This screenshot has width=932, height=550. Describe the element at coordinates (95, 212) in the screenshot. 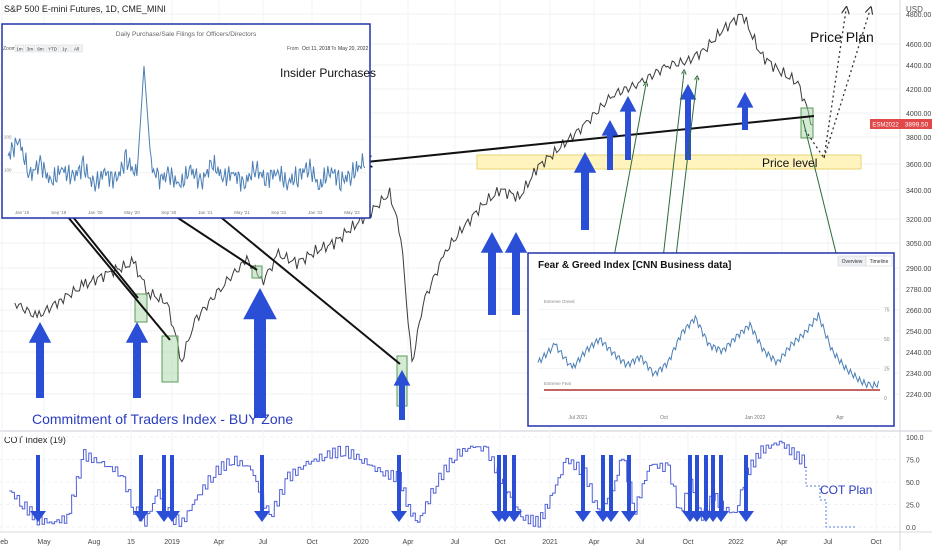

I see `insider-x-label: Jan '20` at that location.